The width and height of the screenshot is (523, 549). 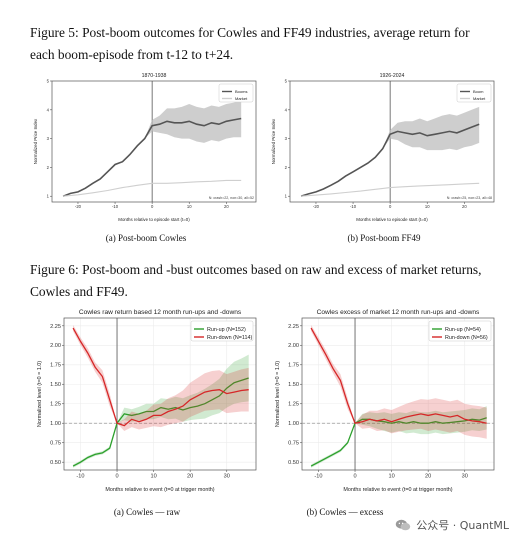 What do you see at coordinates (384, 238) in the screenshot?
I see `subcaption-post-boom-ff49: (b) Post-boom FF49` at bounding box center [384, 238].